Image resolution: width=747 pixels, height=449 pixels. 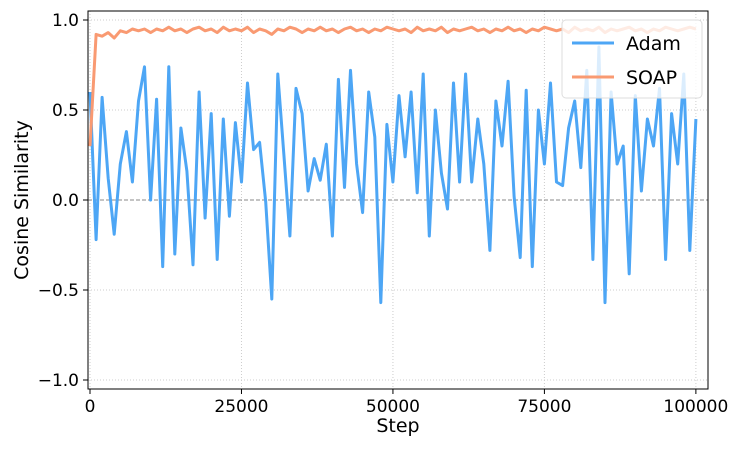 I want to click on y-tick-label: −0.5, so click(x=58, y=291).